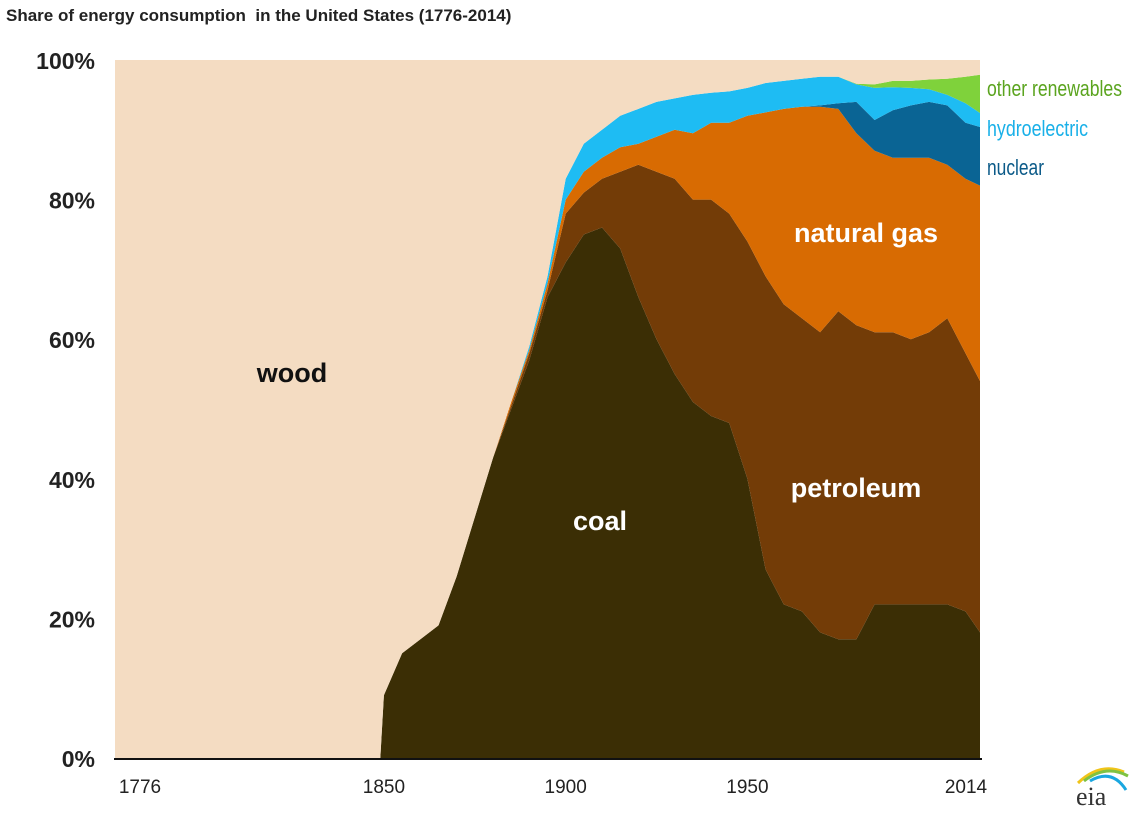  Describe the element at coordinates (72, 619) in the screenshot. I see `y-tick-label: 20%` at that location.